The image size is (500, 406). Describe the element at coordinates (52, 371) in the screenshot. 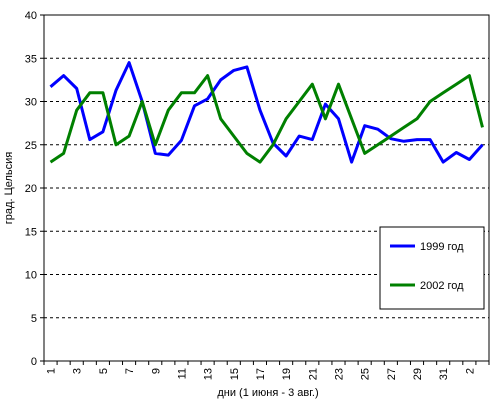

I see `x-tick-label: 1` at that location.